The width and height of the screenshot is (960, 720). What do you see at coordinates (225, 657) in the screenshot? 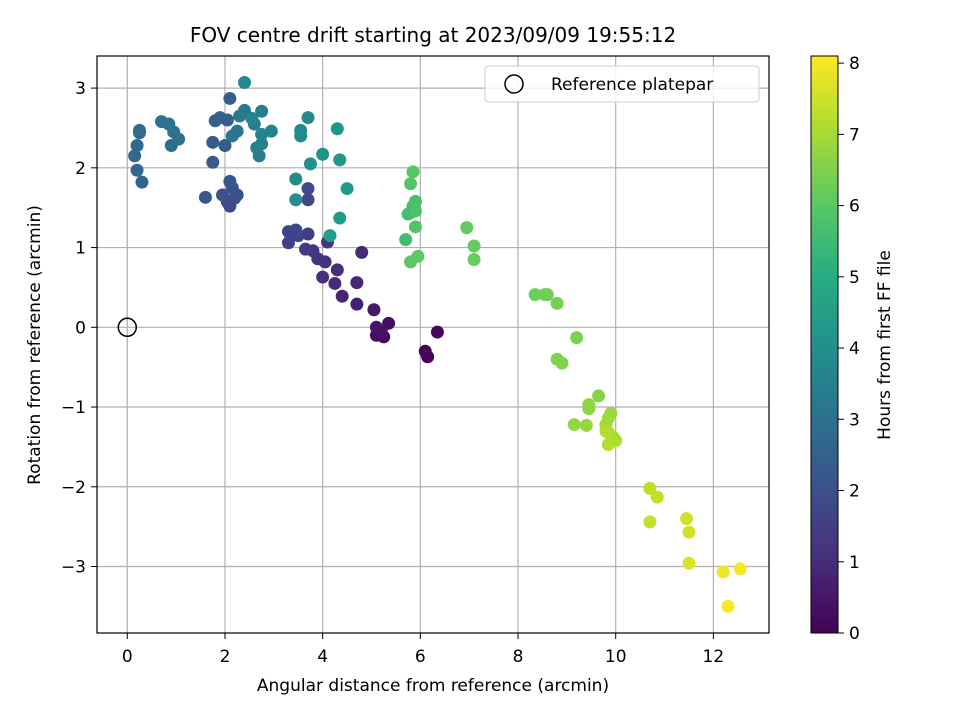
I see `x-tick-label: 2` at bounding box center [225, 657].